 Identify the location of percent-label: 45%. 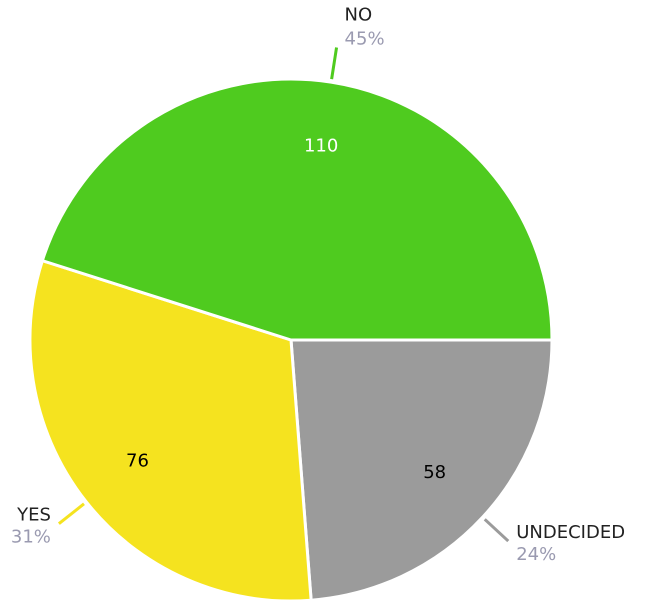
(365, 39).